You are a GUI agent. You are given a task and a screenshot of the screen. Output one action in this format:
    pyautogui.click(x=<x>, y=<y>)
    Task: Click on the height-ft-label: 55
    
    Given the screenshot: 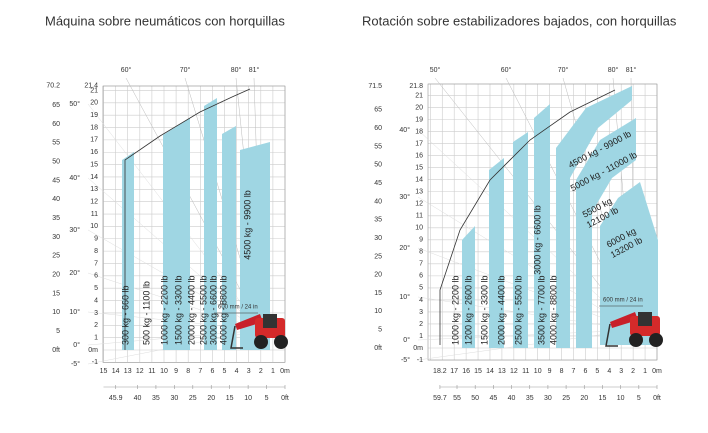 What is the action you would take?
    pyautogui.click(x=378, y=146)
    